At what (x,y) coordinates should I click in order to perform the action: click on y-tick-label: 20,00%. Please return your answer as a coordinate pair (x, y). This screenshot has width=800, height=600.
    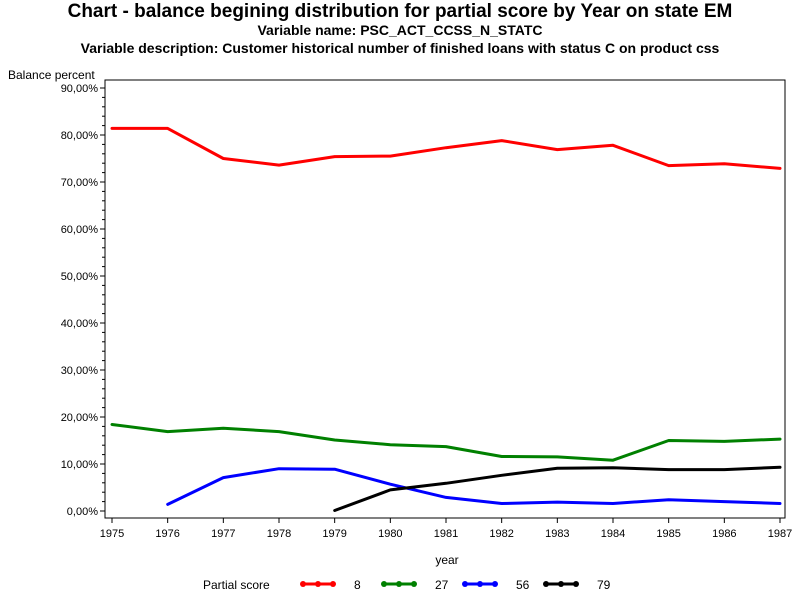
    Looking at the image, I should click on (80, 418).